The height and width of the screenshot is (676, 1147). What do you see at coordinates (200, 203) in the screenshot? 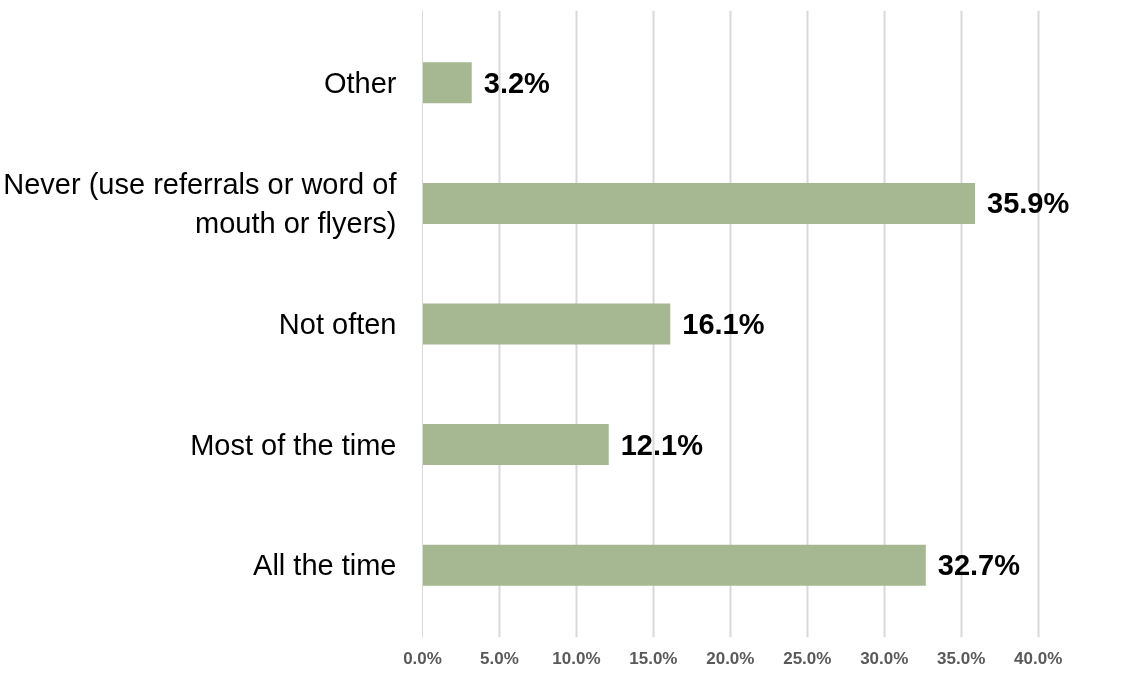
I see `y-tick-label: Never (use referrals or word of mouth or flyers)` at bounding box center [200, 203].